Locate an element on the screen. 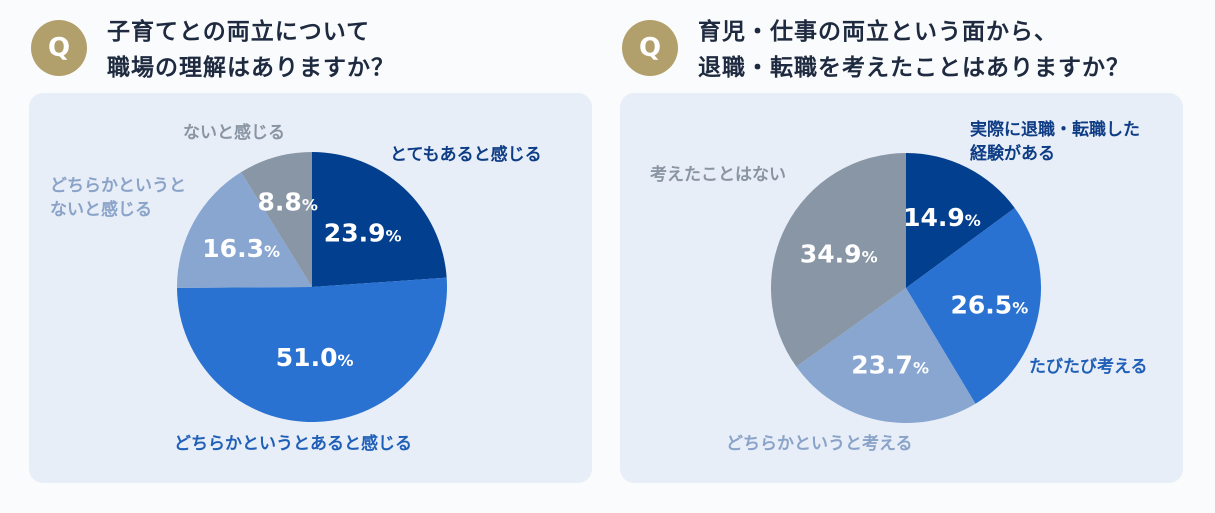 The width and height of the screenshot is (1215, 513). slice-value: 34.9 is located at coordinates (831, 253).